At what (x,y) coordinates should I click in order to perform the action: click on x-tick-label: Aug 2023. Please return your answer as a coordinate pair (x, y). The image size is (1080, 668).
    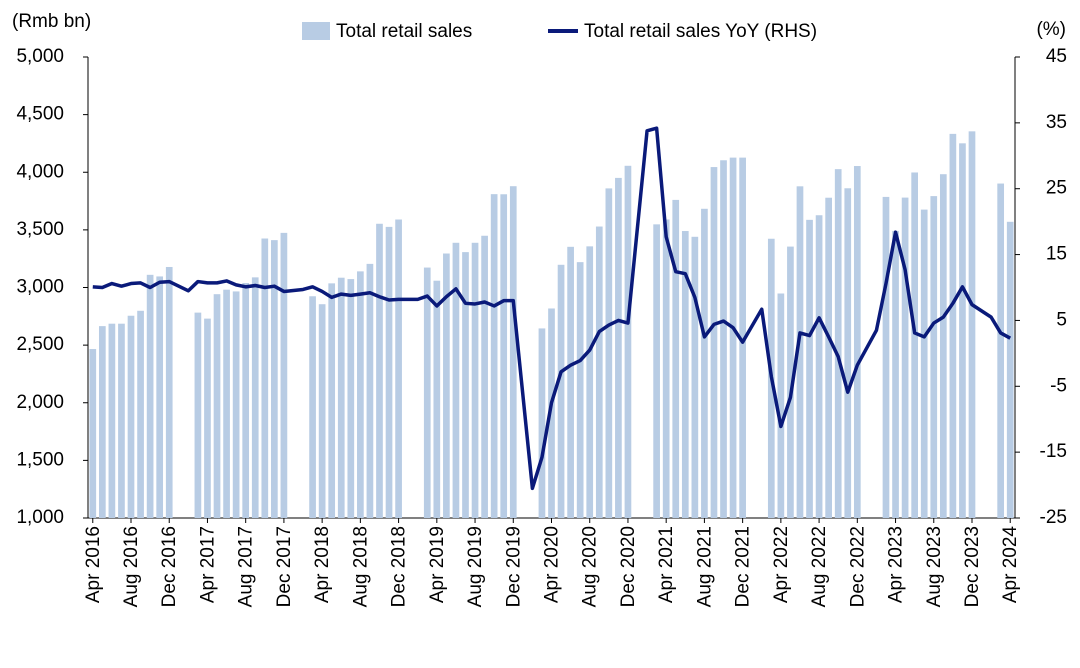
    Looking at the image, I should click on (934, 566).